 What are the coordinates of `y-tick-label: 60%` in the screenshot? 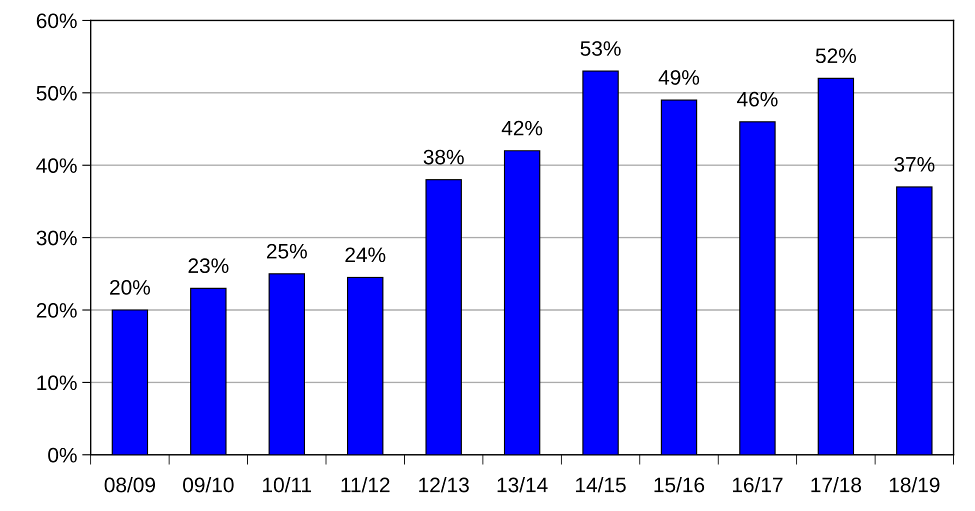 It's located at (56, 20).